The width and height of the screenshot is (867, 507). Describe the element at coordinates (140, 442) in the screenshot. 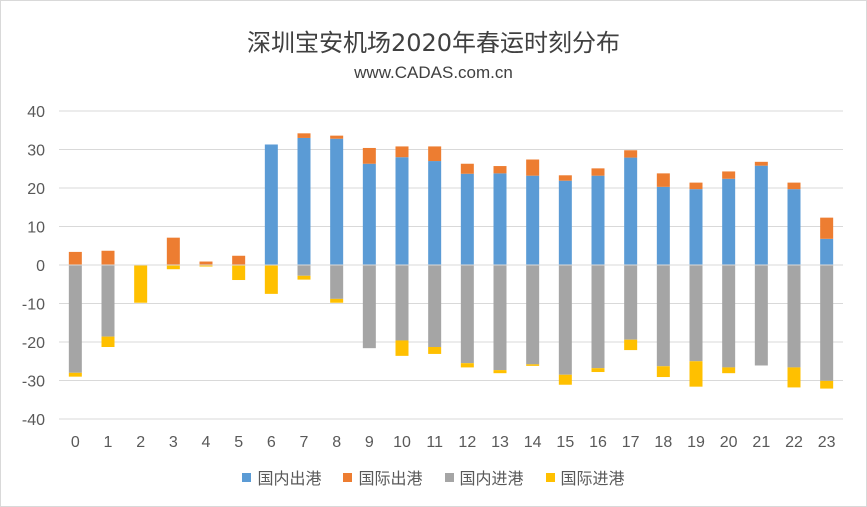

I see `x-tick-label: 2` at that location.